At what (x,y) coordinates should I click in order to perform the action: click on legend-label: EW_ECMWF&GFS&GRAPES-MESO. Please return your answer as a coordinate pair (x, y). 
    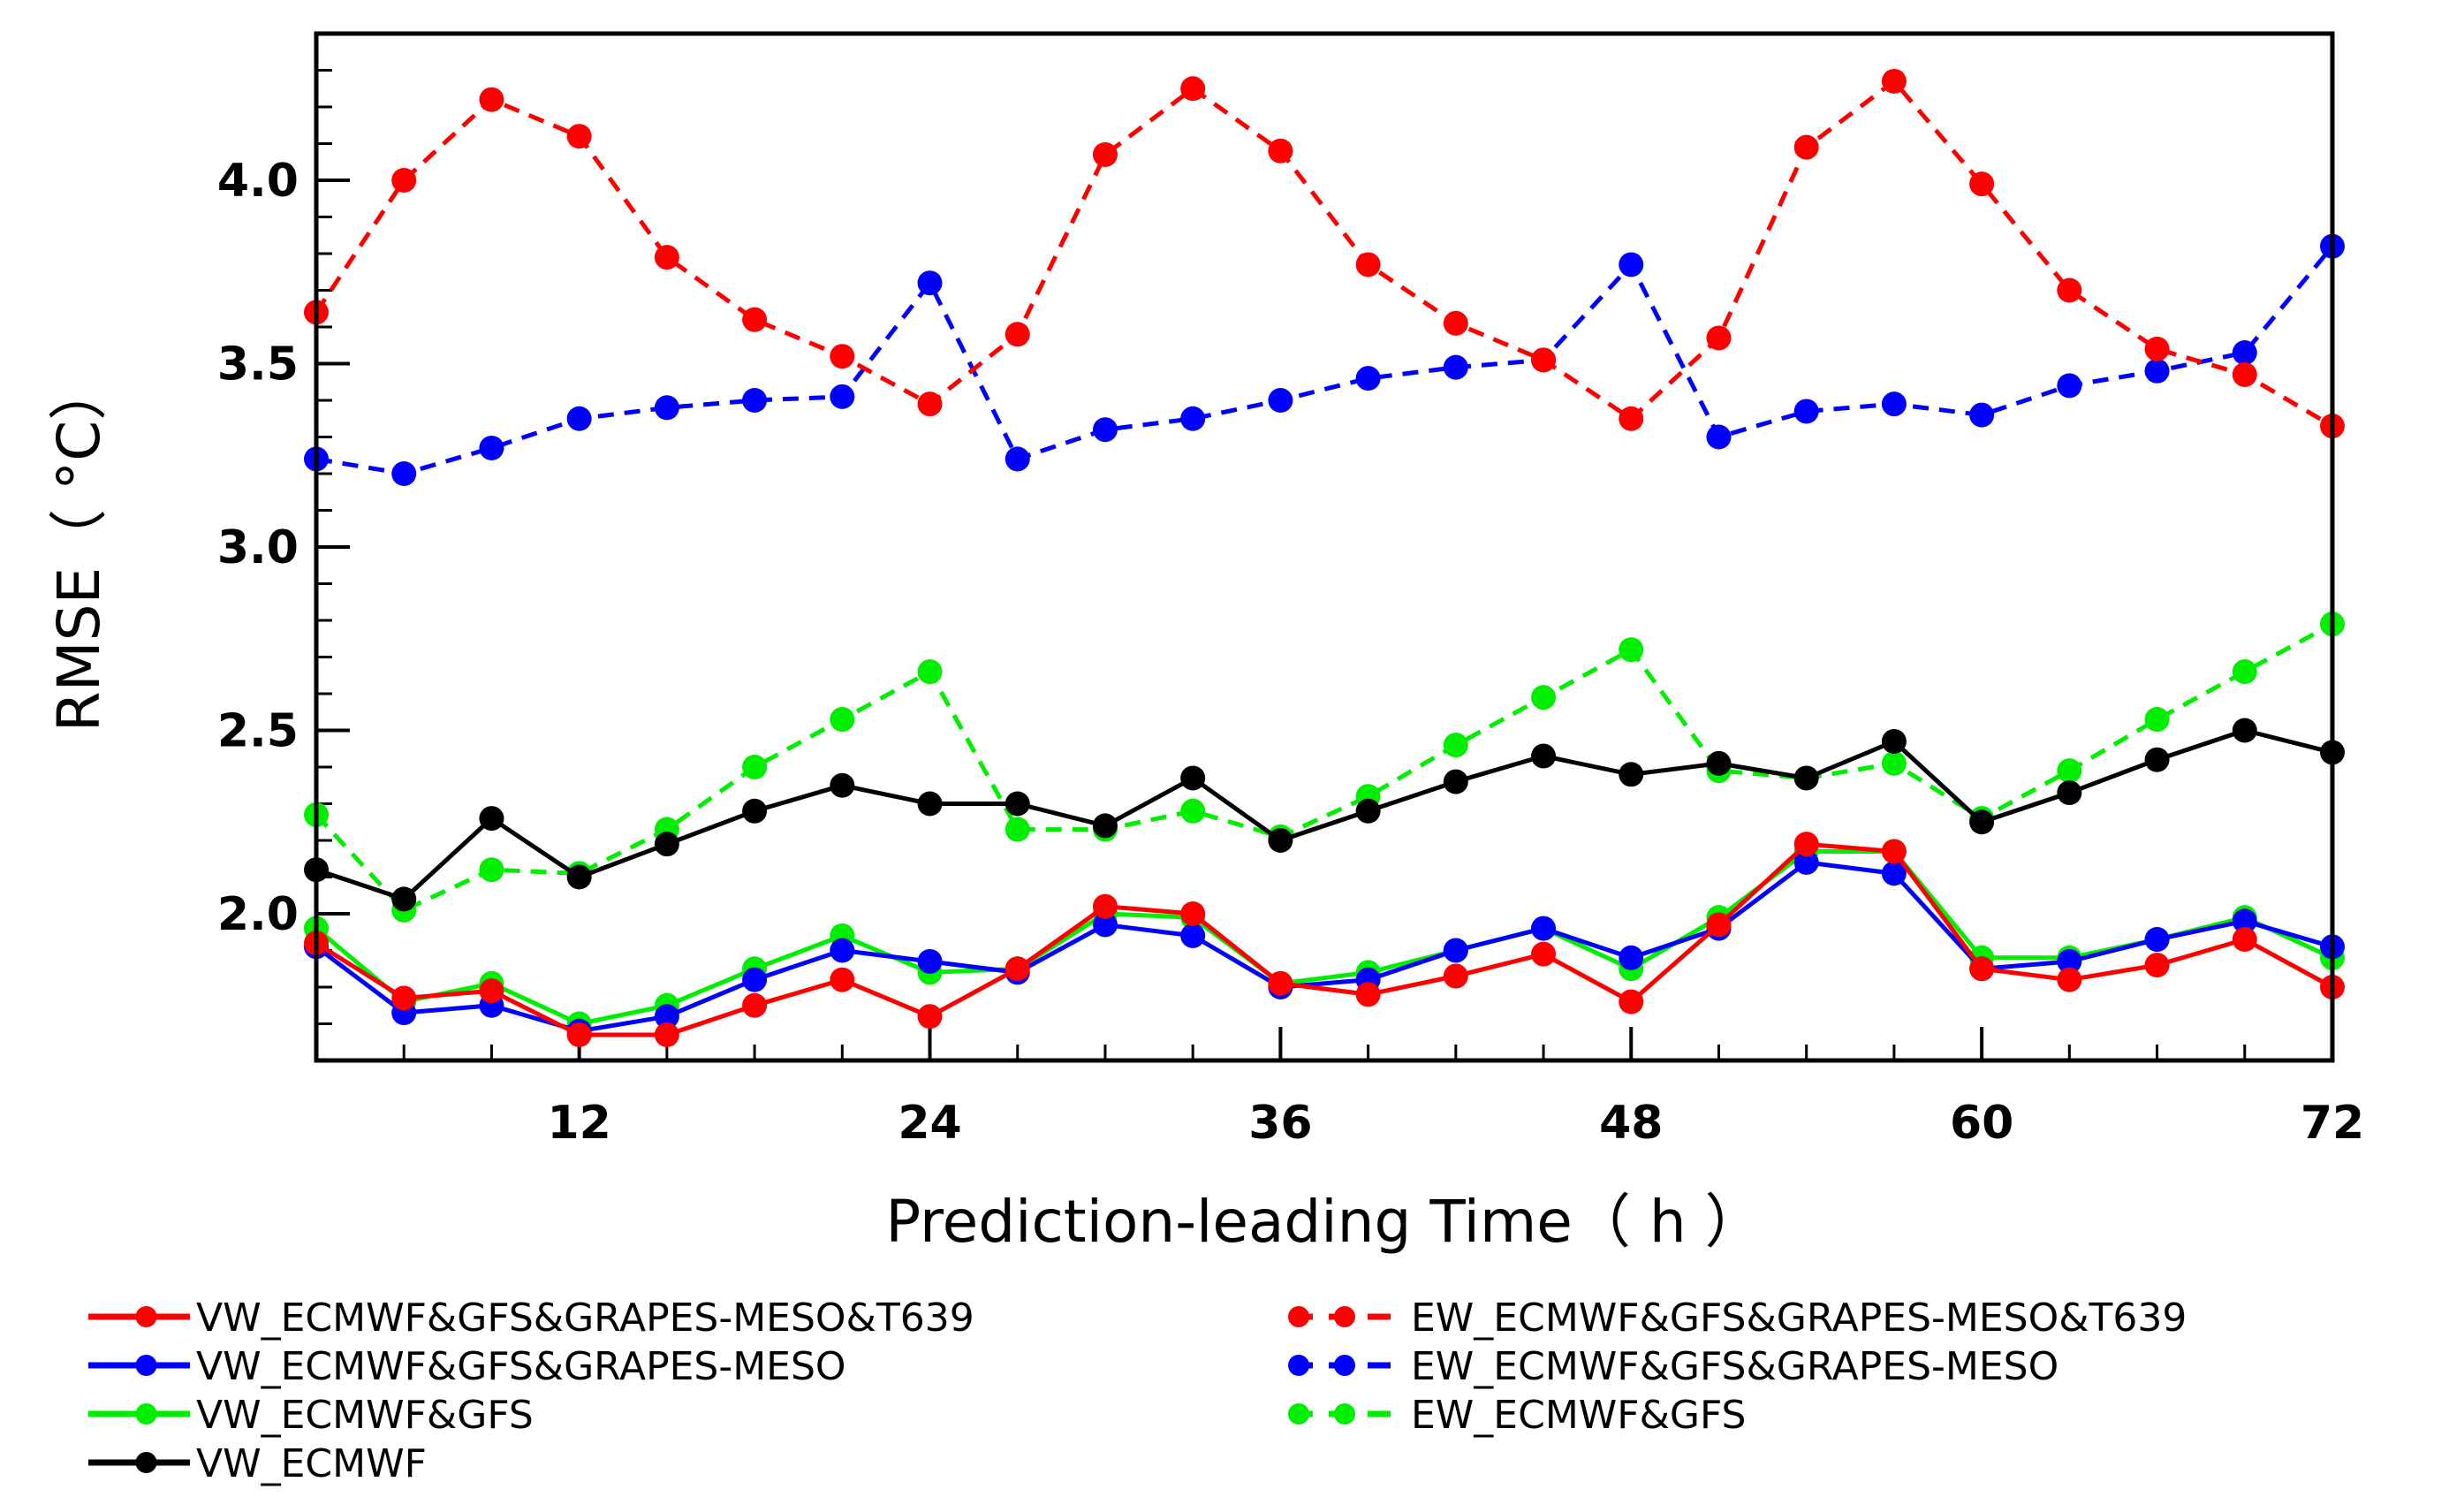
    Looking at the image, I should click on (1734, 1366).